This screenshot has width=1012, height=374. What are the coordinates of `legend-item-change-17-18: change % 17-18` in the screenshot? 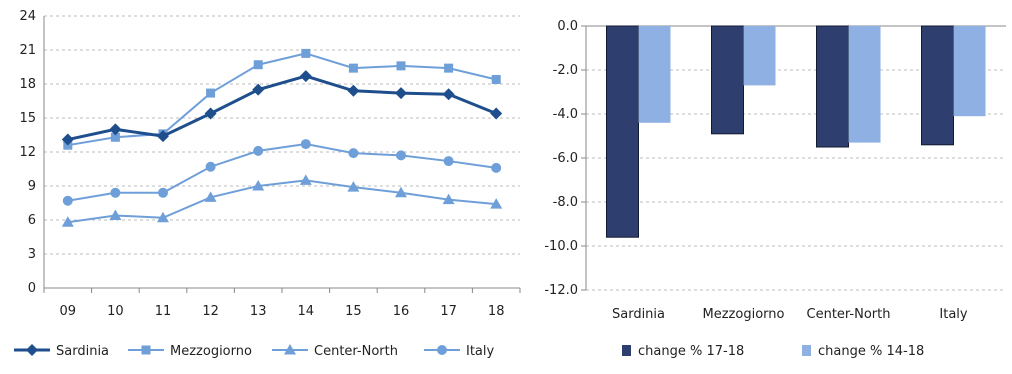 It's located at (683, 351).